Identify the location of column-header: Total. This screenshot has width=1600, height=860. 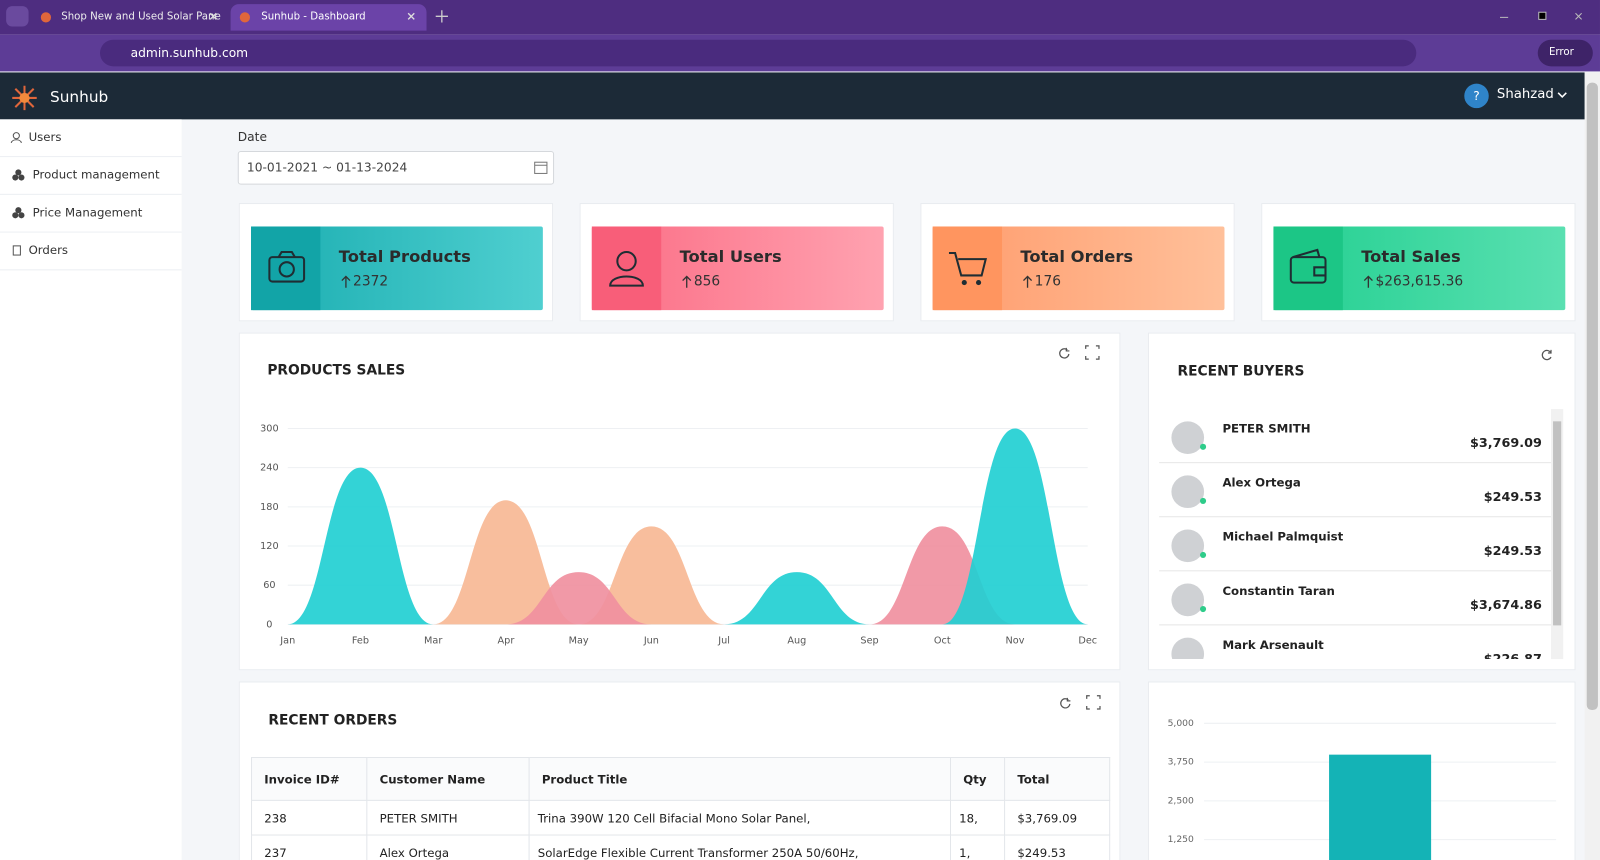
(1057, 778).